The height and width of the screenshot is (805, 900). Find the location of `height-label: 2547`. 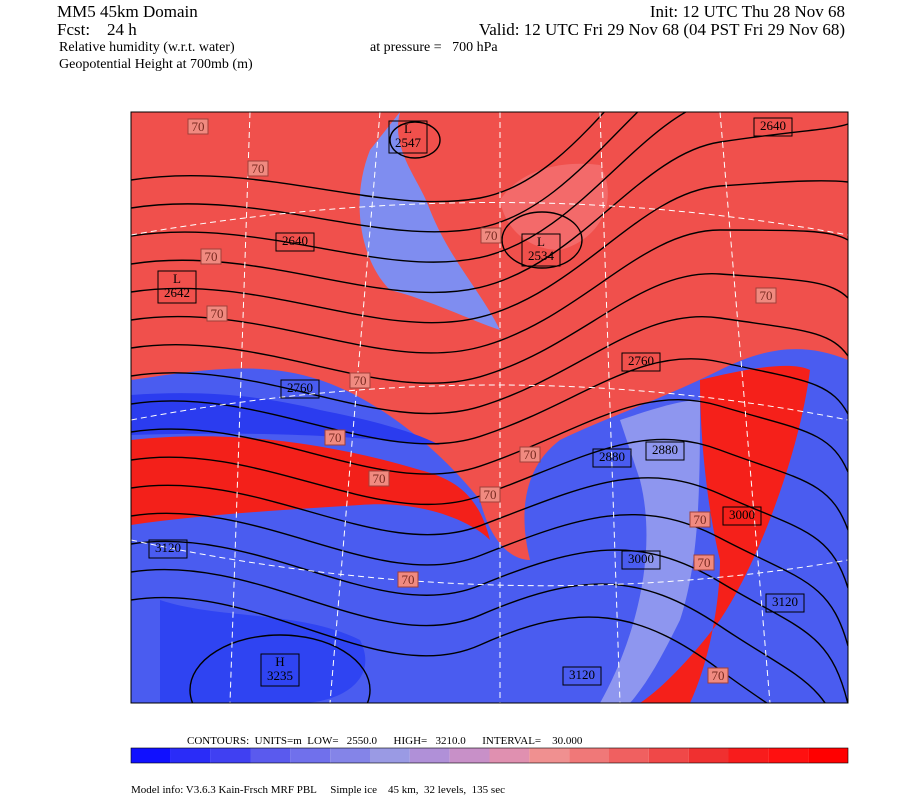

height-label: 2547 is located at coordinates (408, 142).